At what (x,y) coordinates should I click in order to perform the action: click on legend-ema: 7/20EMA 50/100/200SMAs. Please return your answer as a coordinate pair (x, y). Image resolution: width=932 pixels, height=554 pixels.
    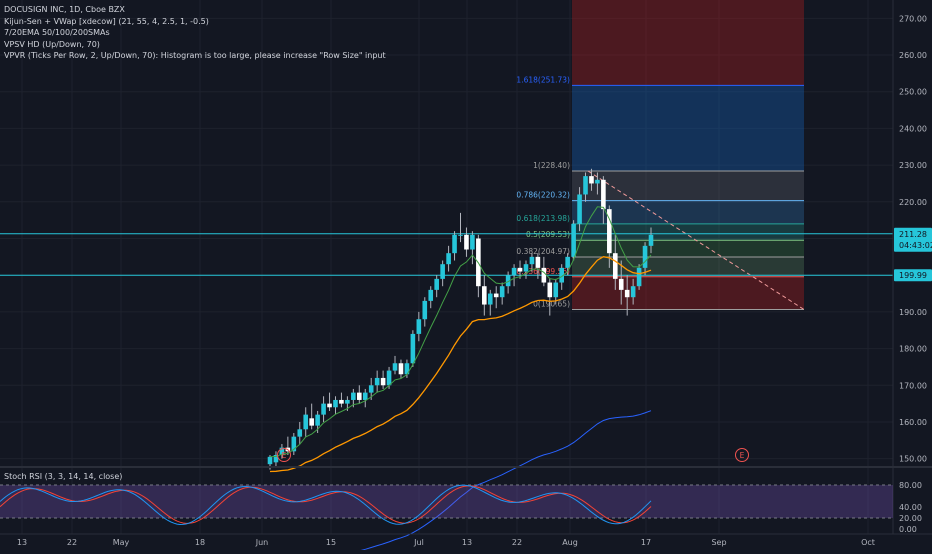
    Looking at the image, I should click on (57, 32).